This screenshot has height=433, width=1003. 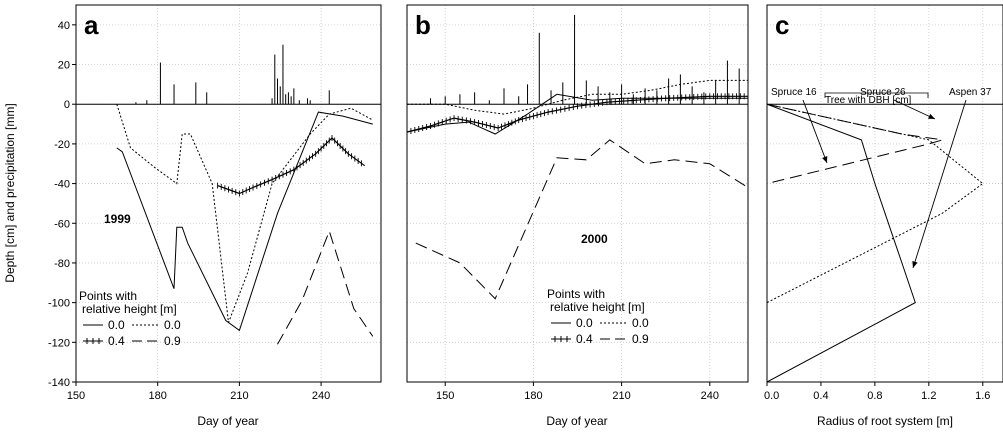 I want to click on y-axis-title: Depth [cm] and precipitation [mm], so click(x=10, y=192).